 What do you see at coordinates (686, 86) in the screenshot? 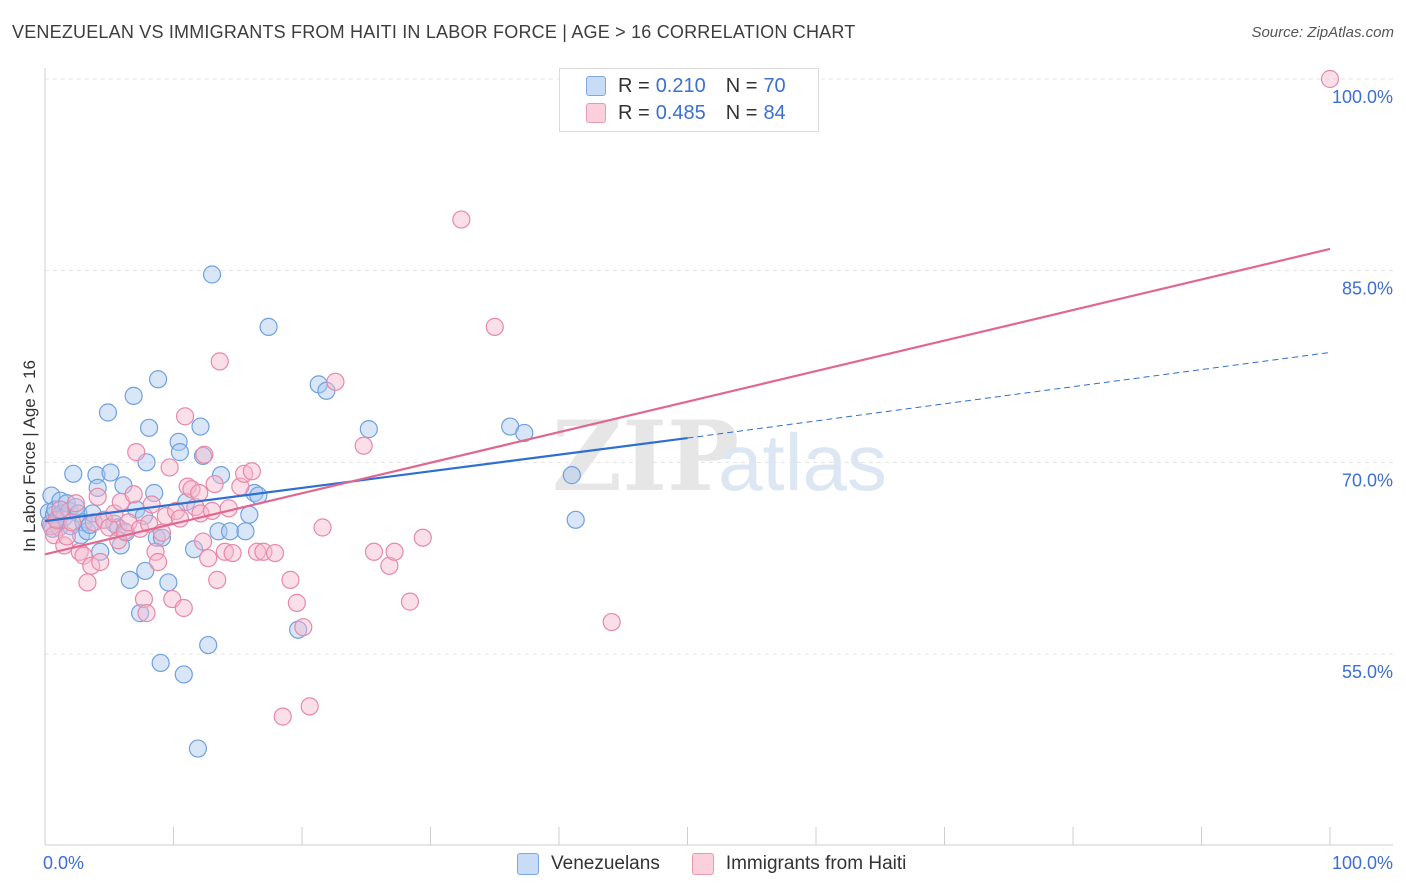
I see `legend-row-venezuelans: R = 0.210 N = 70` at bounding box center [686, 86].